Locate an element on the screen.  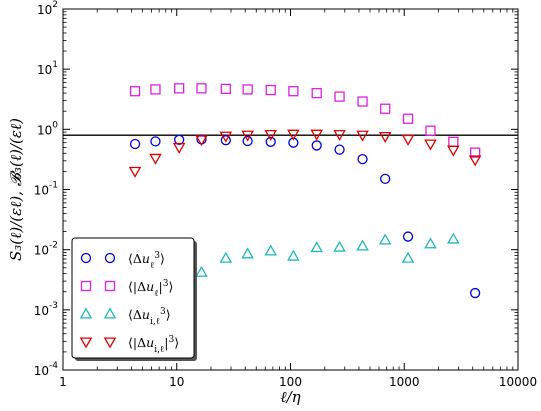
y-tick-label: 10⁻⁴ is located at coordinates (46, 369).